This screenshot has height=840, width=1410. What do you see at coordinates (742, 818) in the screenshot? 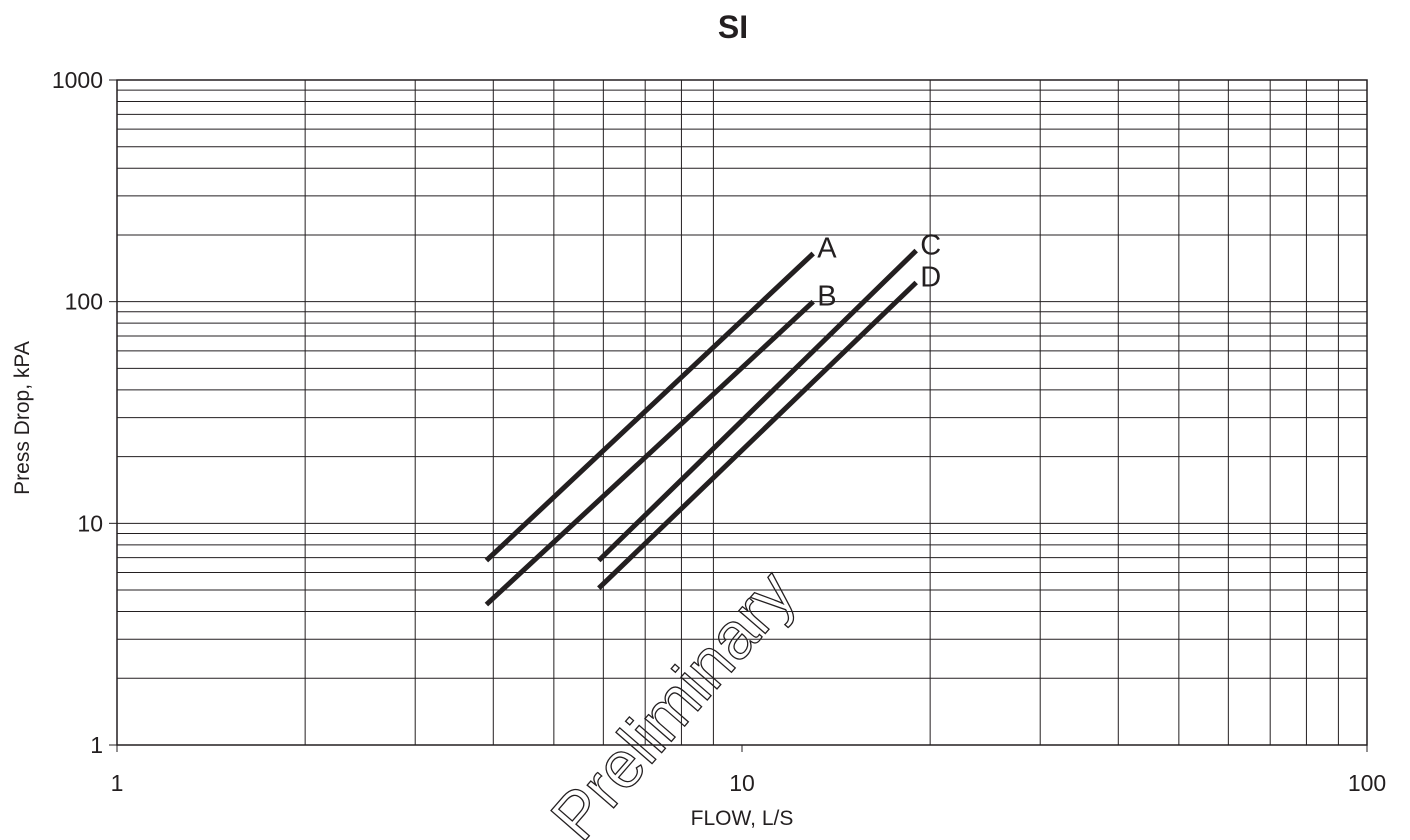
I see `x-axis-label: FLOW, L/S` at bounding box center [742, 818].